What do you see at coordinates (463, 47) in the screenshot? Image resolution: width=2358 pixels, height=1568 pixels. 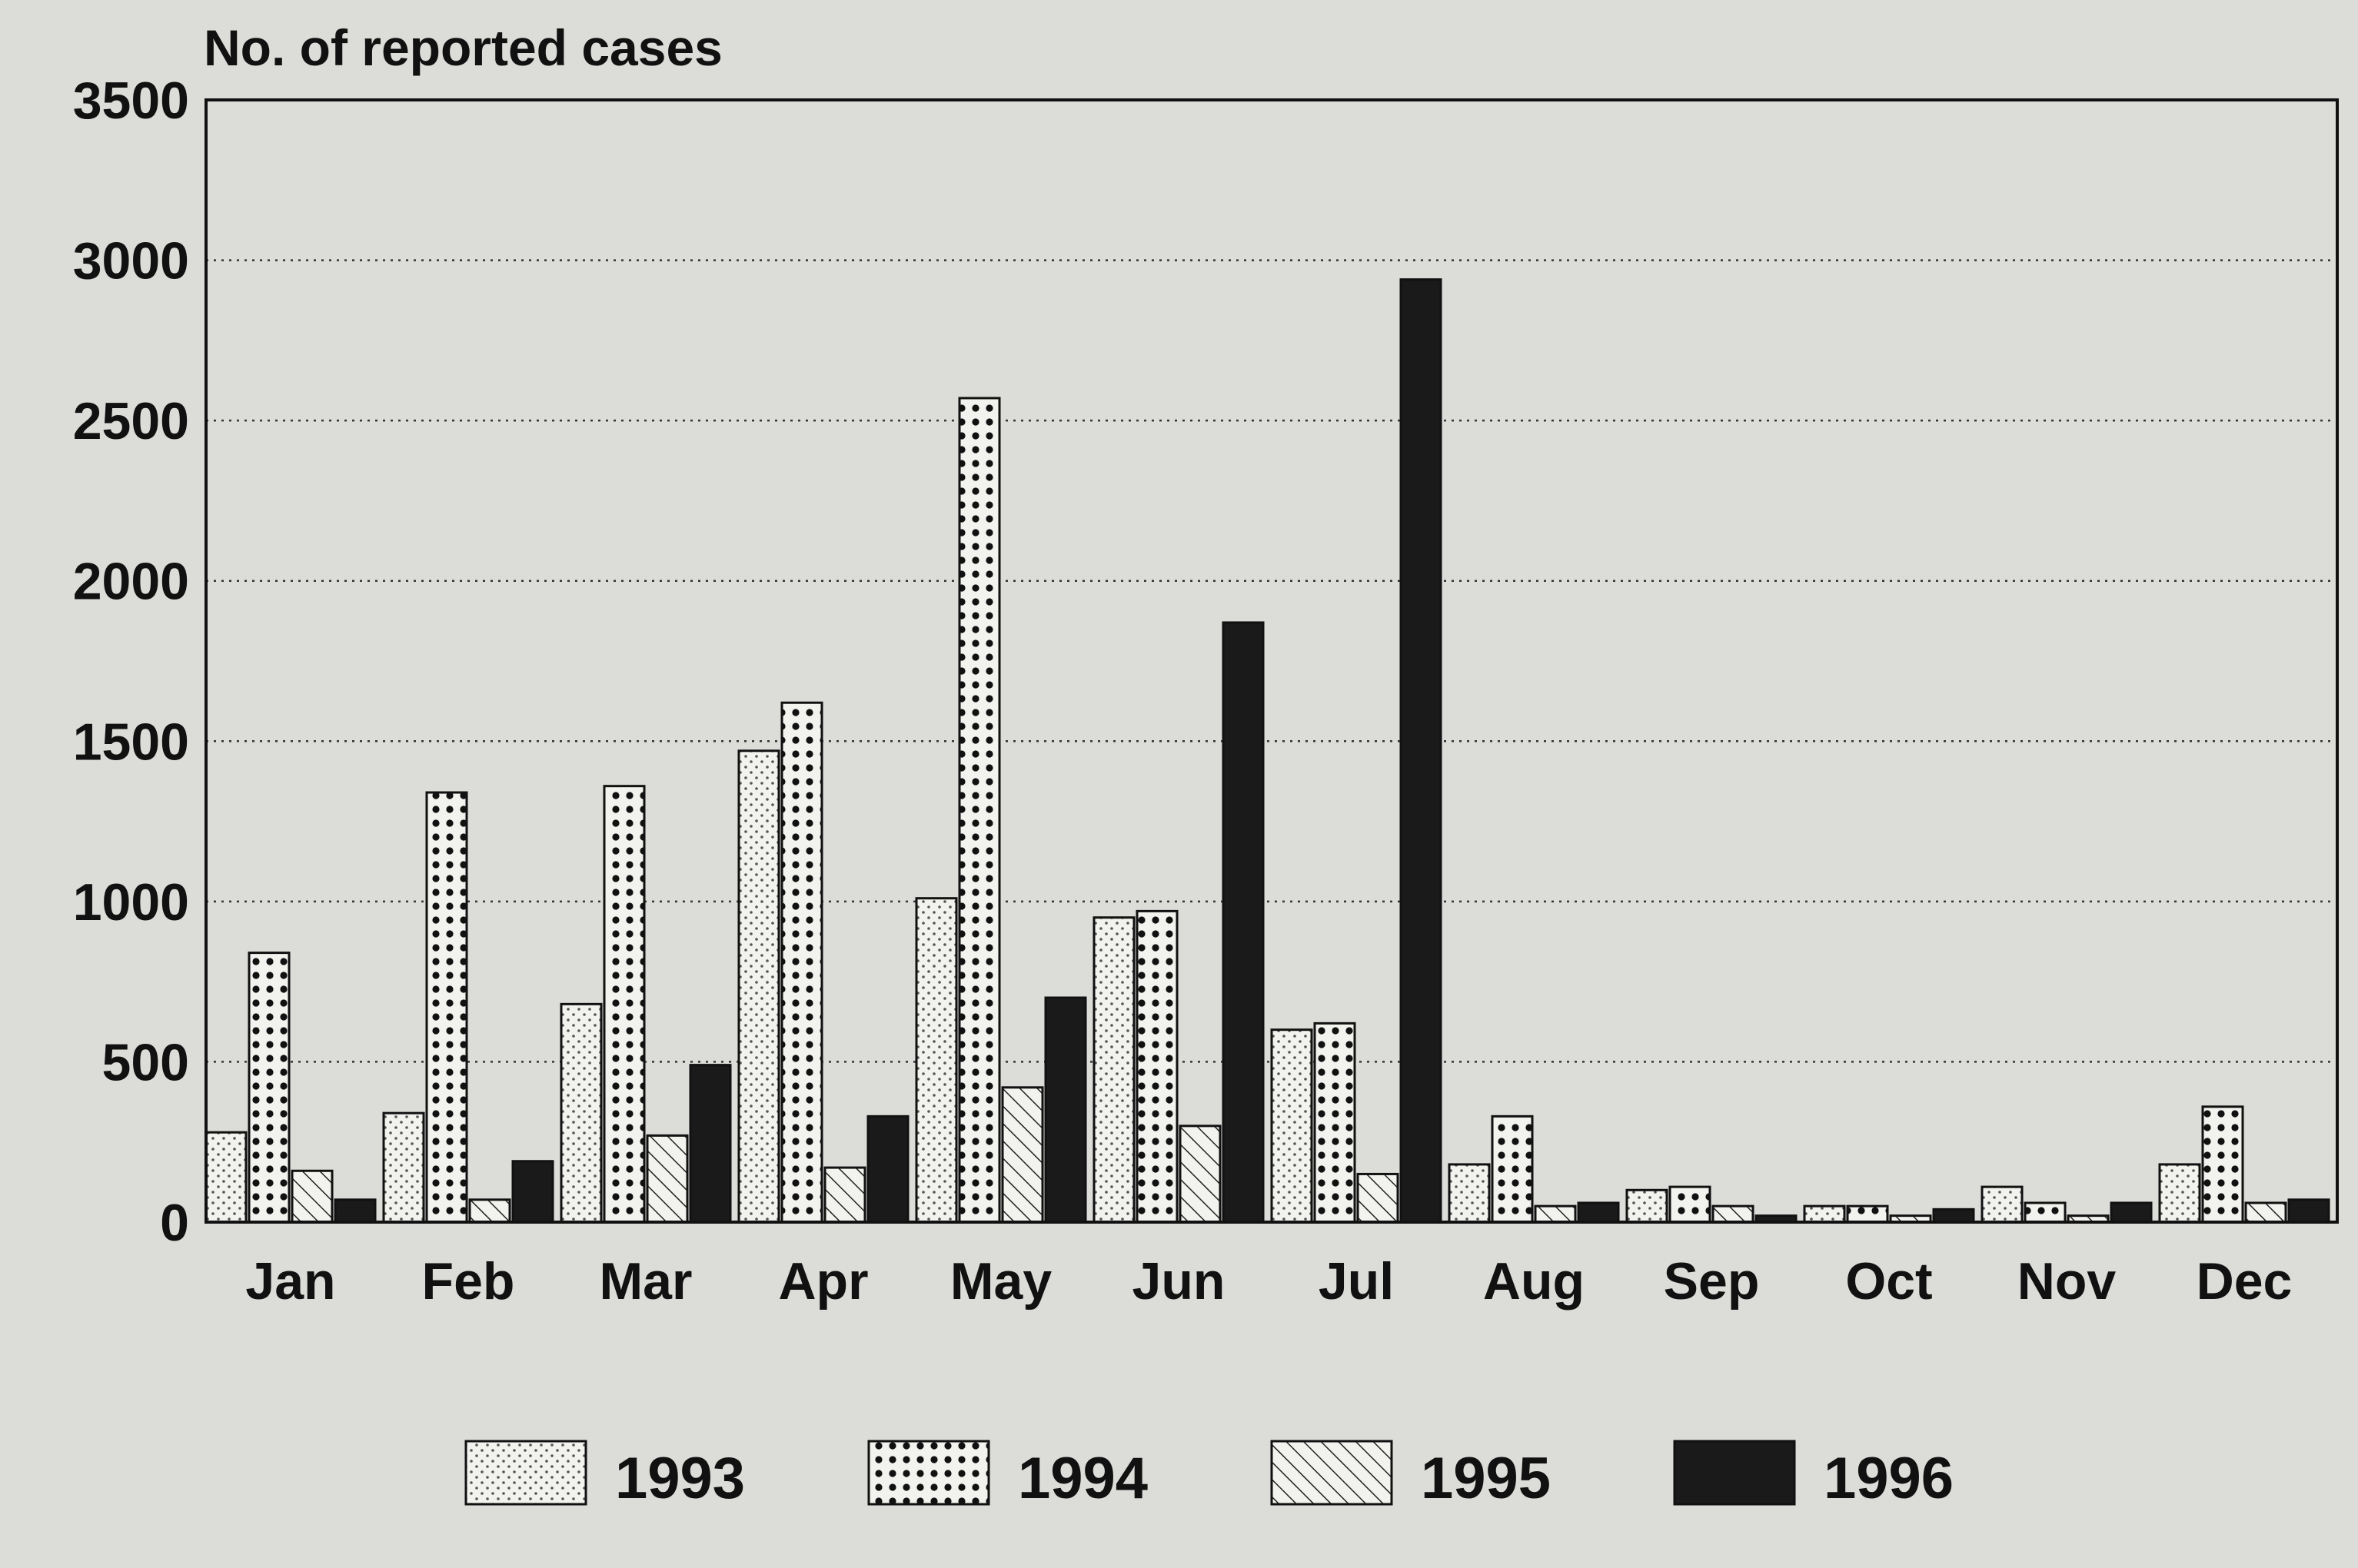 I see `y-axis-title: No. of reported cases` at bounding box center [463, 47].